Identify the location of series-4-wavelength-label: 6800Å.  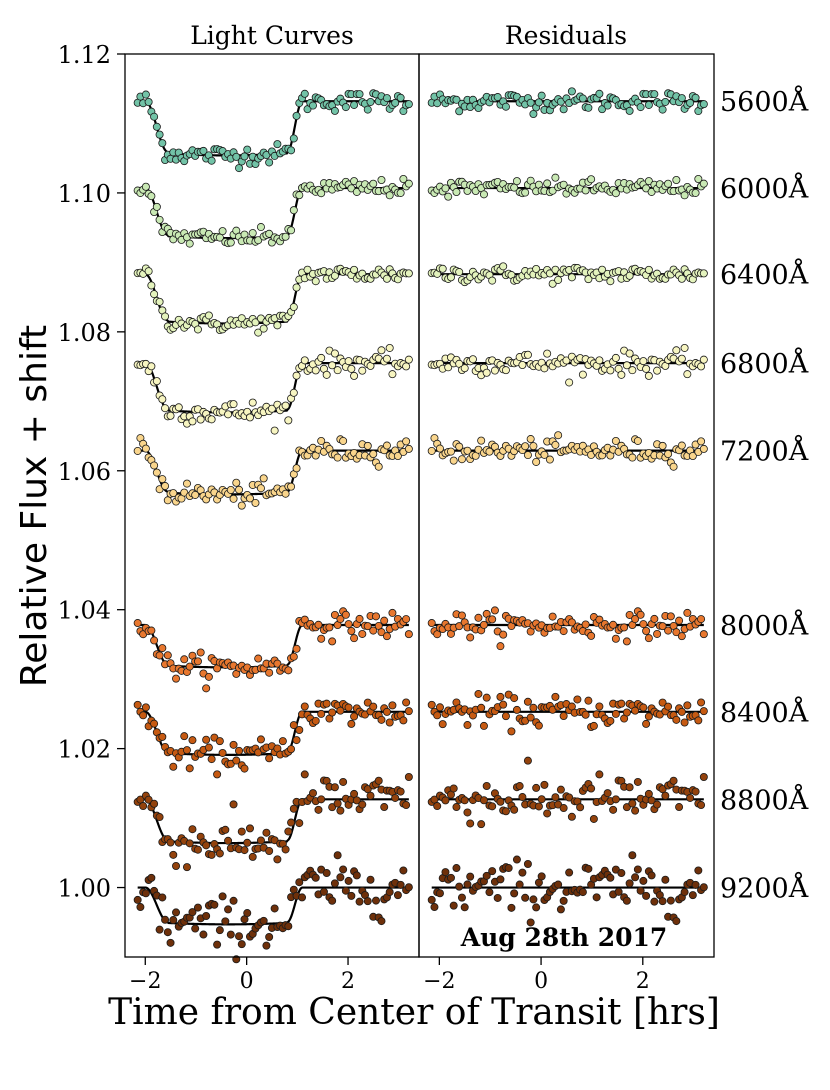
(764, 363).